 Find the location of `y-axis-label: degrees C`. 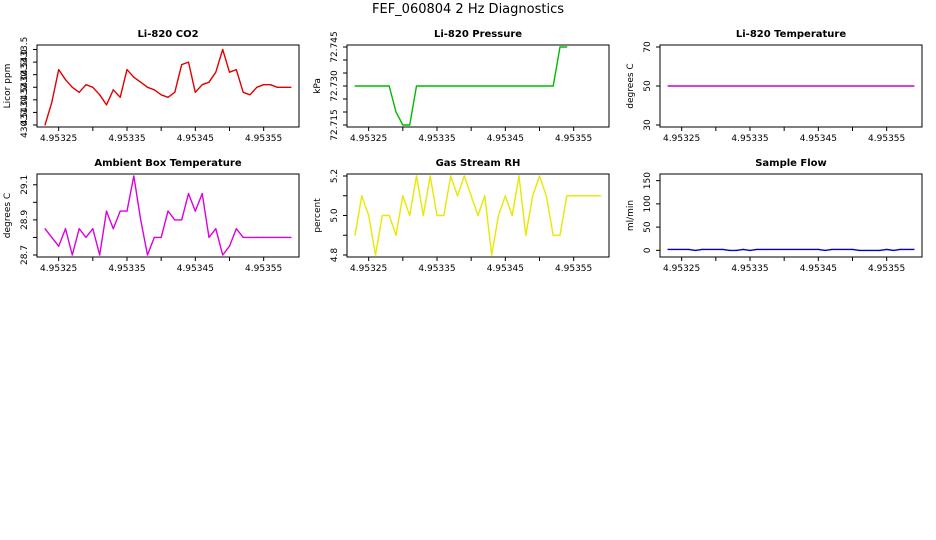

y-axis-label: degrees C is located at coordinates (8, 215).